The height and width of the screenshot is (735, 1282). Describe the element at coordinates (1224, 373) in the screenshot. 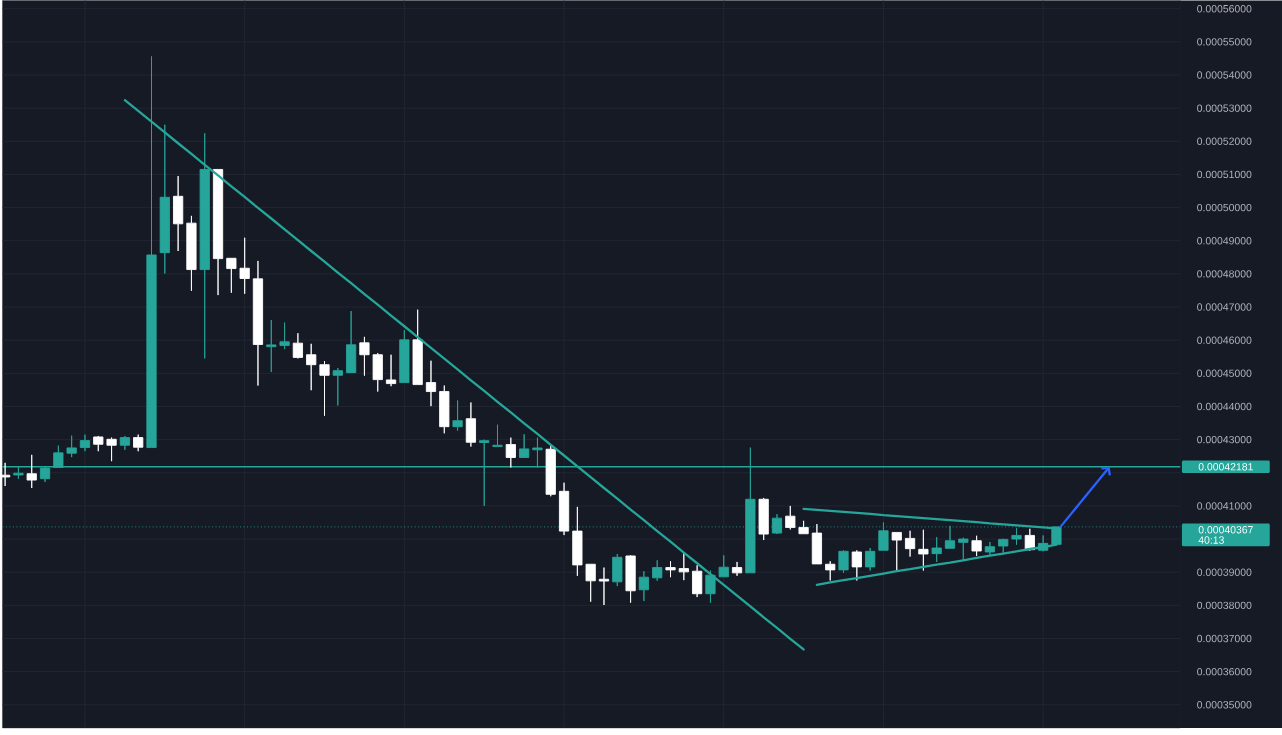

I see `y-tick-label: 0.00045000` at that location.